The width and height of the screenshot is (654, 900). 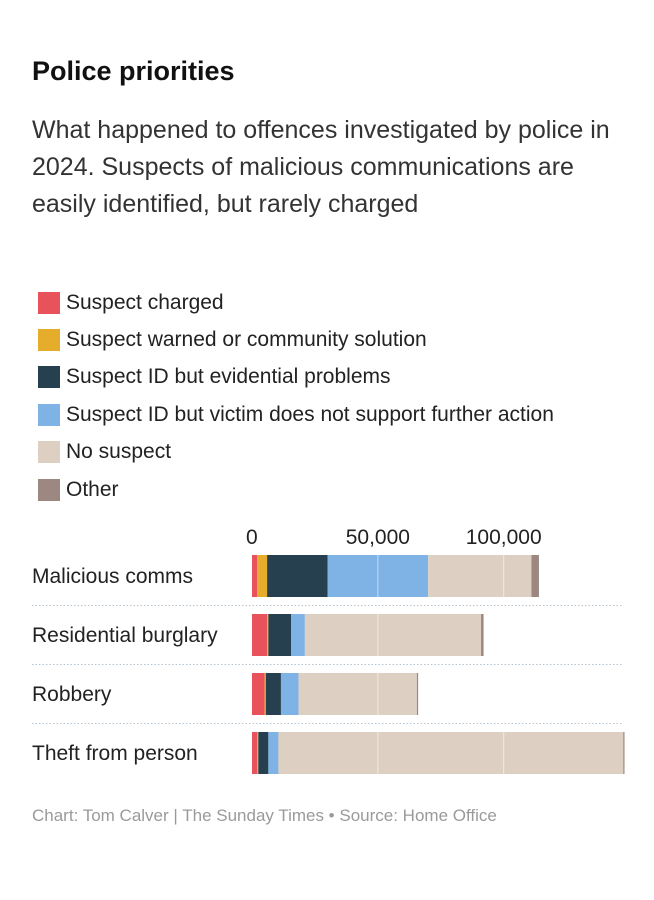 What do you see at coordinates (296, 489) in the screenshot?
I see `legend-item: Other` at bounding box center [296, 489].